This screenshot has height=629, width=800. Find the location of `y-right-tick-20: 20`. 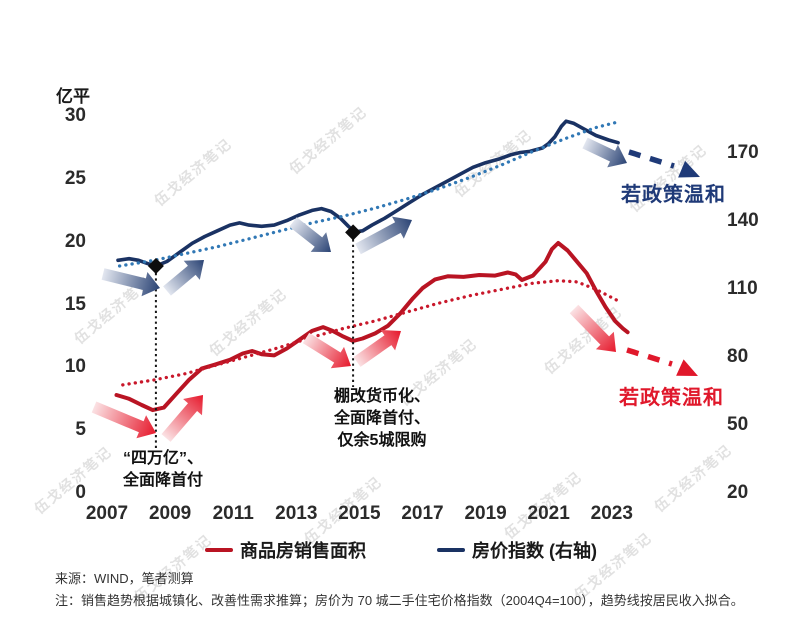

y-right-tick-20: 20 is located at coordinates (738, 492).